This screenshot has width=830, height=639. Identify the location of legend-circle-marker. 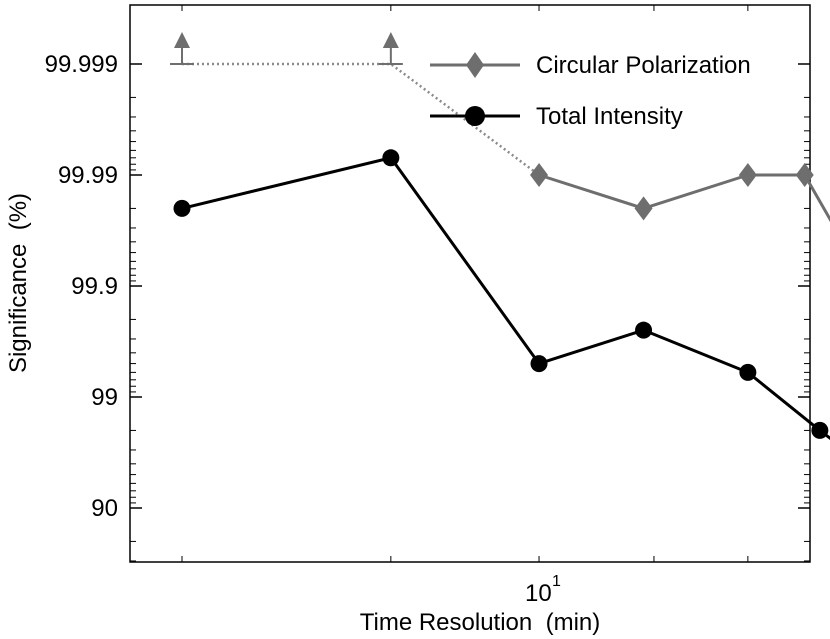
(475, 116).